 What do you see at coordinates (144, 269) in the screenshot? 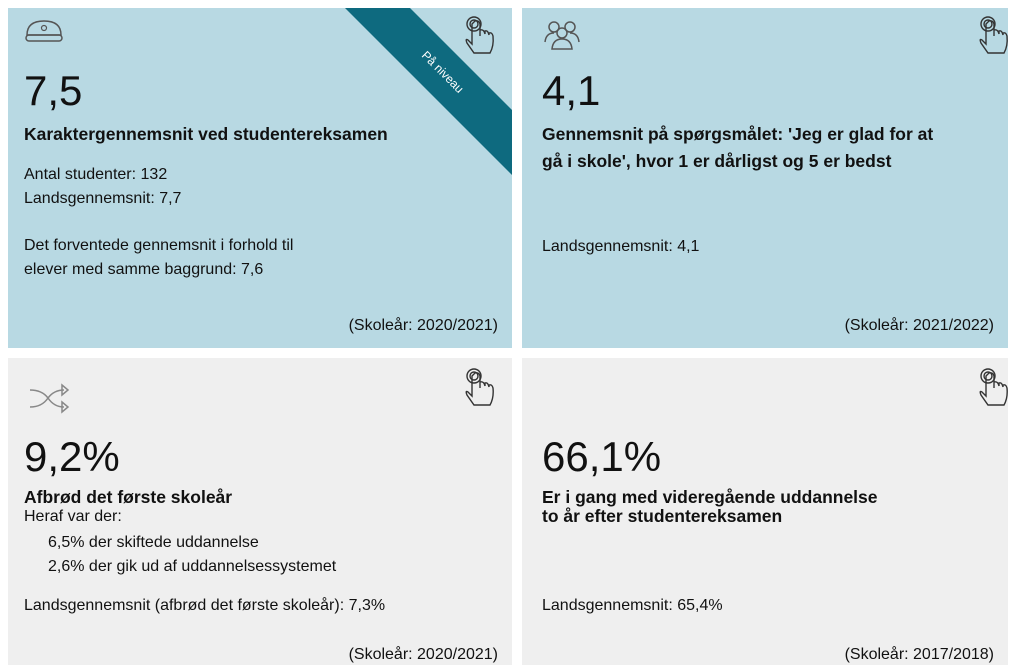
I see `detail: elever med samme baggrund: 7,6` at bounding box center [144, 269].